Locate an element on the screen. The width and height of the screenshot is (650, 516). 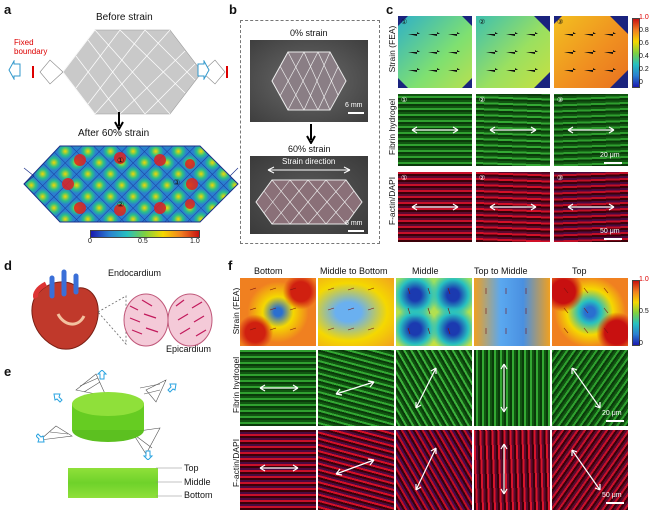
a-marker-1: ① is located at coordinates (121, 160).